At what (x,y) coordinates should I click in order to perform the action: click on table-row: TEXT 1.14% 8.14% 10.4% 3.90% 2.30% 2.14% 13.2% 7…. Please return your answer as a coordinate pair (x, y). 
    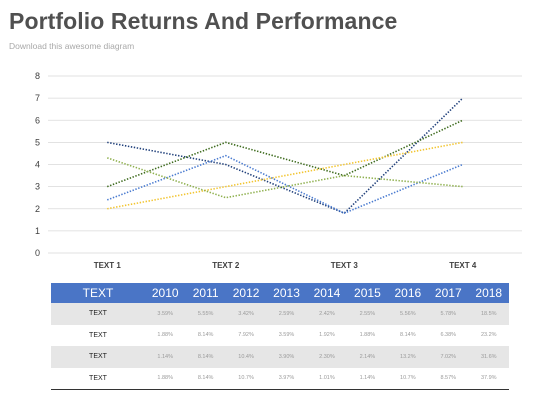
    Looking at the image, I should click on (280, 357).